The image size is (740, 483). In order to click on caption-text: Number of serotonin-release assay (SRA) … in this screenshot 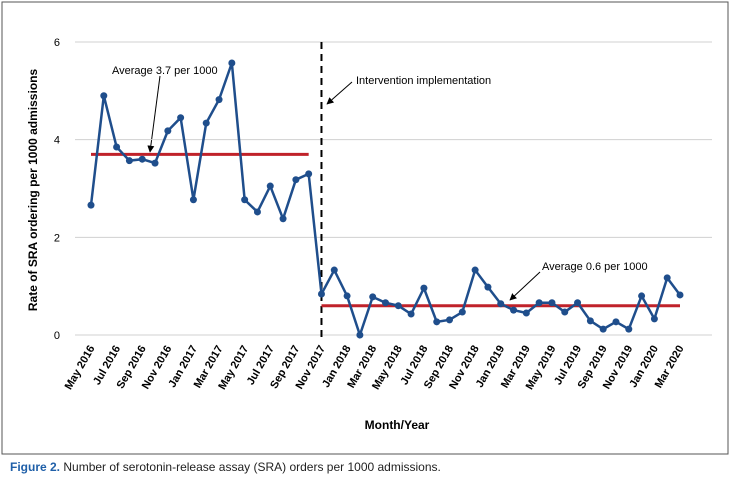, I will do `click(252, 467)`.